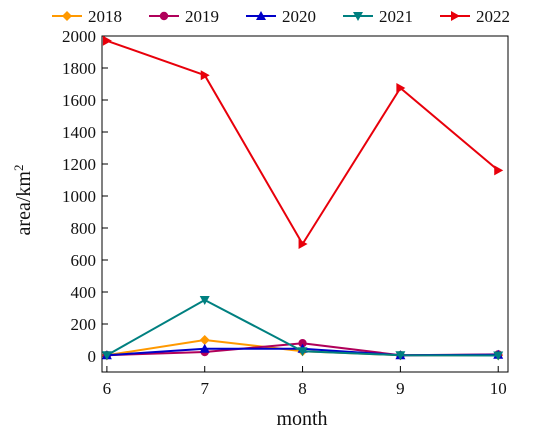 This screenshot has width=550, height=438. I want to click on y-axis-label-superscript: 2, so click(18, 168).